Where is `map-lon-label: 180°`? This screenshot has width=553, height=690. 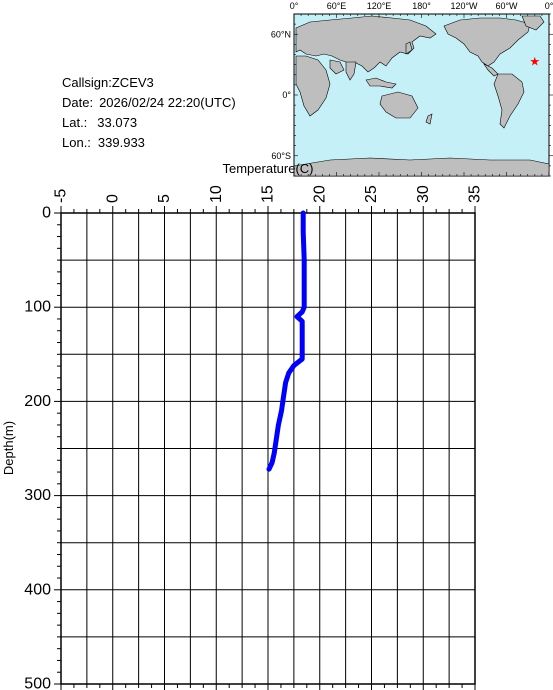
map-lon-label: 180° is located at coordinates (421, 6).